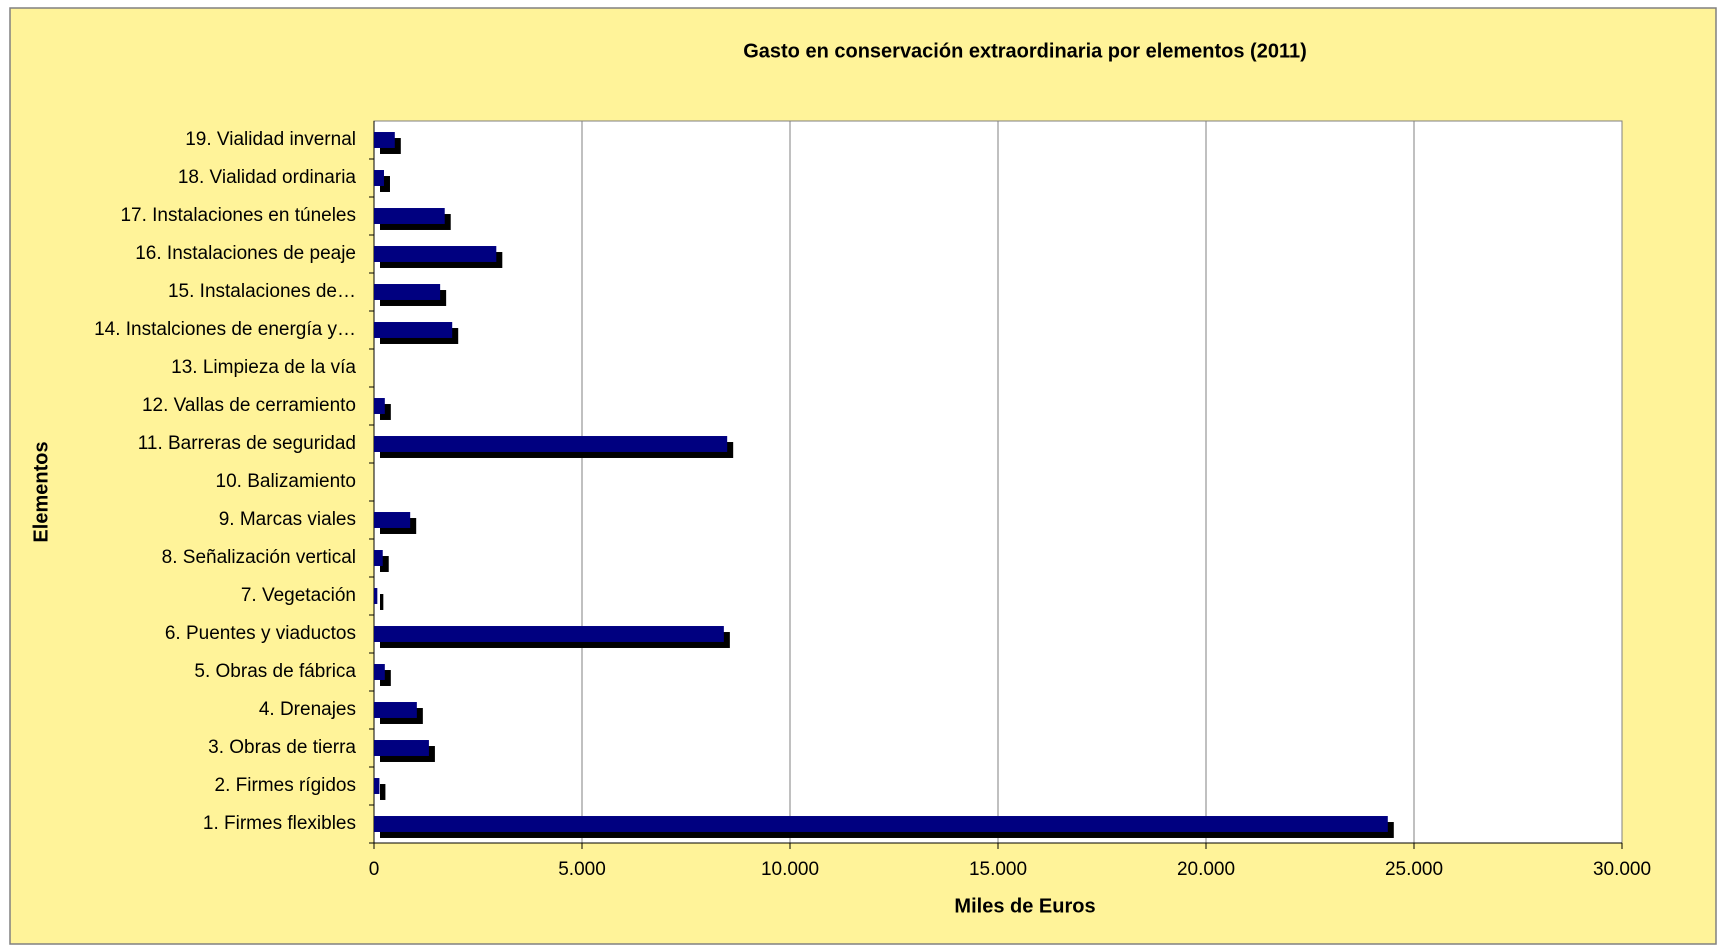 The image size is (1726, 952). I want to click on x-tick-label: 5.000, so click(582, 869).